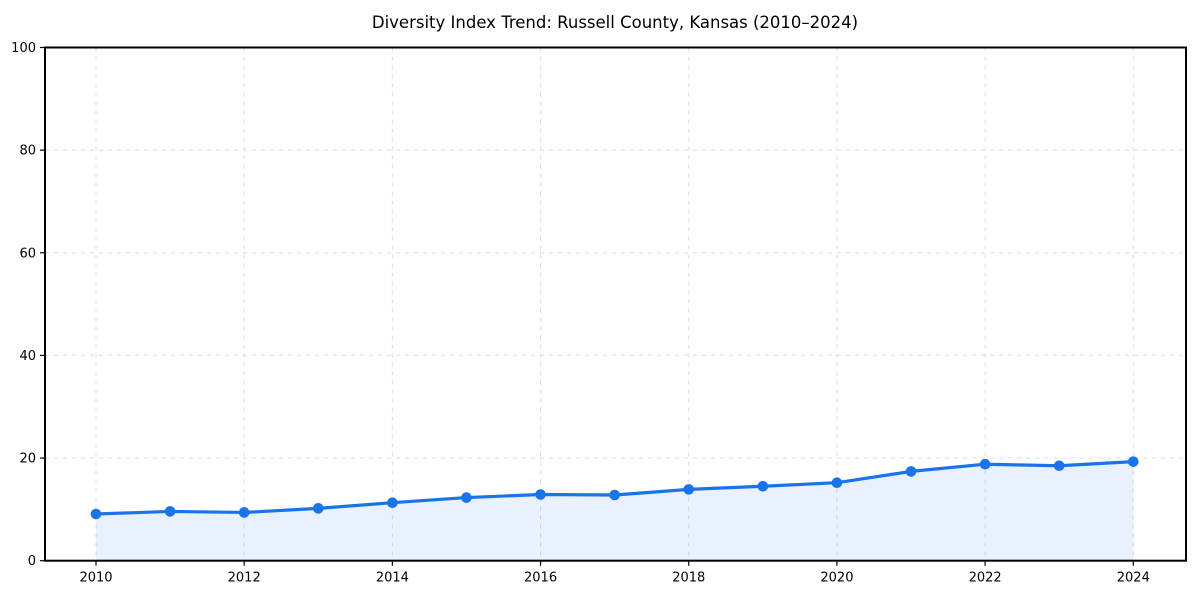 Image resolution: width=1200 pixels, height=600 pixels. Describe the element at coordinates (244, 578) in the screenshot. I see `x-tick-label: 2012` at that location.